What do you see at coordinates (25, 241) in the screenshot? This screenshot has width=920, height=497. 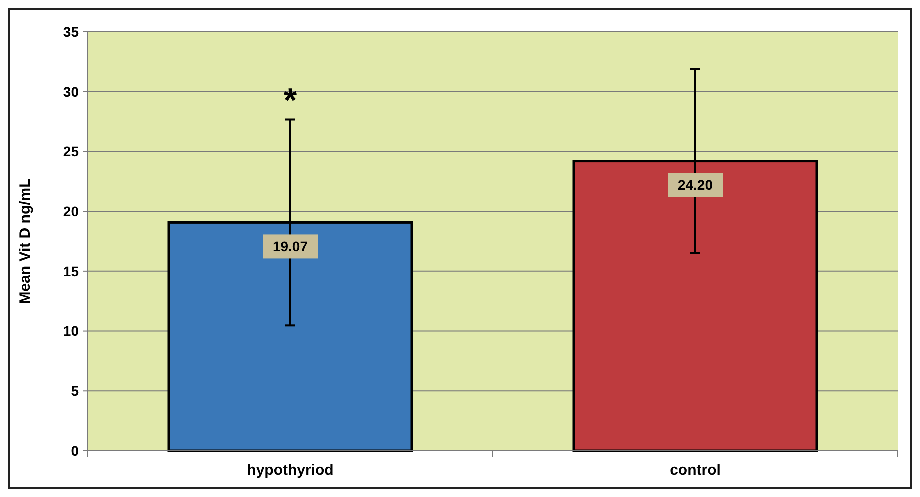 I see `y-axis-title: Mean Vit D ng/mL` at bounding box center [25, 241].